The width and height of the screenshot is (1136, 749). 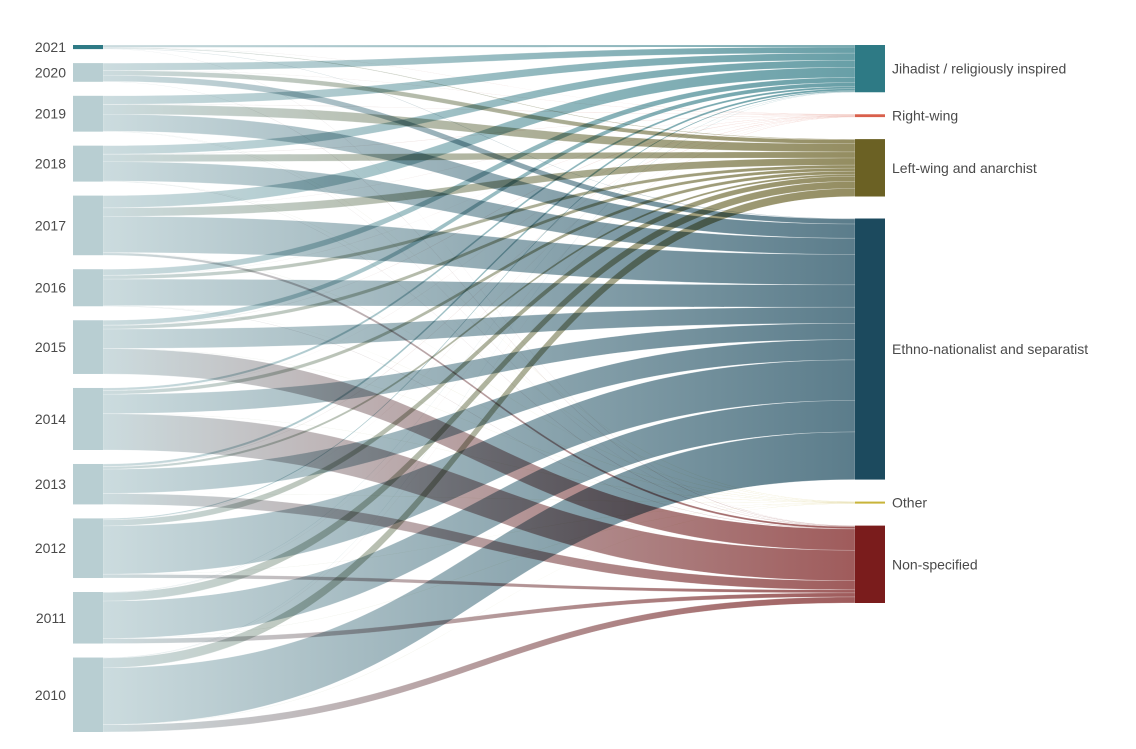 I want to click on source-node-2018, so click(x=88, y=163).